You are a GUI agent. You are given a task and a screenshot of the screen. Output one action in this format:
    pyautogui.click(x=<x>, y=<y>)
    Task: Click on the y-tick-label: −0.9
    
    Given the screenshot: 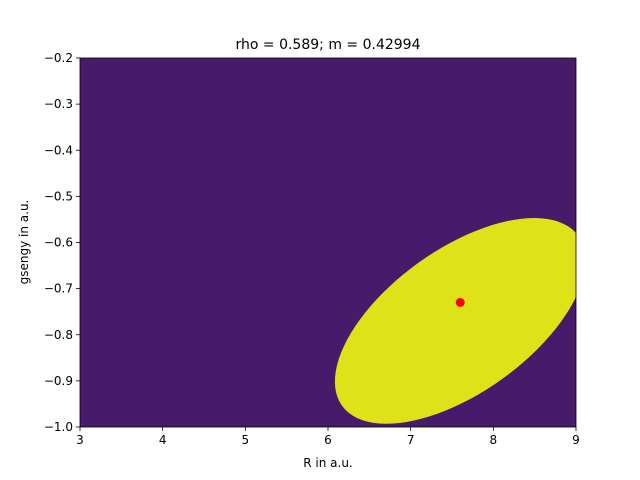 What is the action you would take?
    pyautogui.click(x=58, y=381)
    